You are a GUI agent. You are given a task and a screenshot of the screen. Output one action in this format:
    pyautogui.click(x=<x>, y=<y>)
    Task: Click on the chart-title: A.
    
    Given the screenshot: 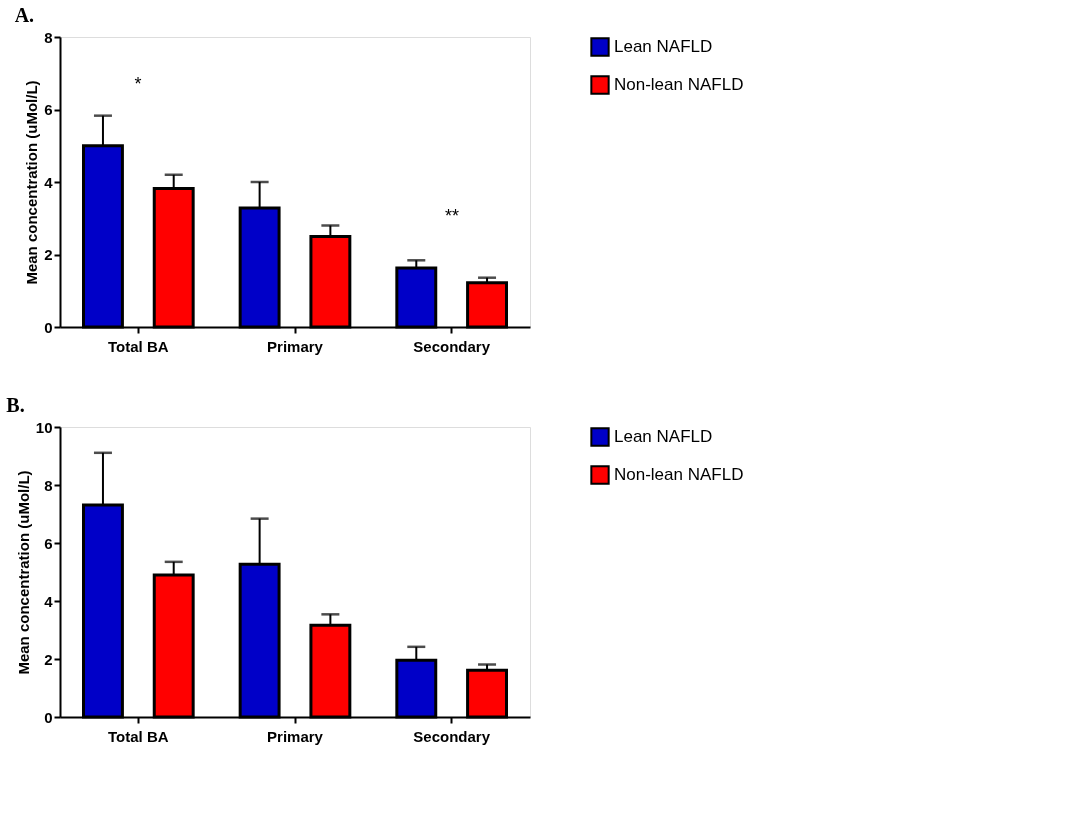 What is the action you would take?
    pyautogui.click(x=24, y=15)
    